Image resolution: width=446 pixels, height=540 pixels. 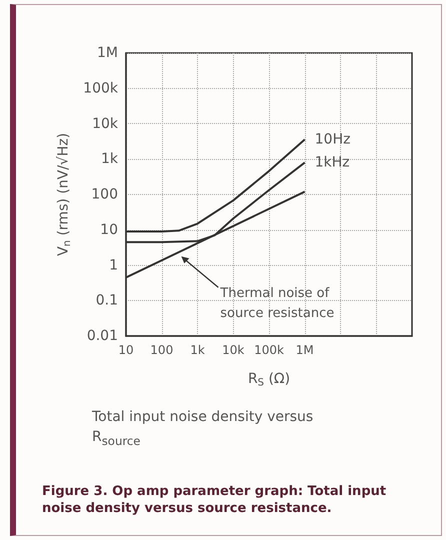 I want to click on y-tick-label: 1M, so click(x=107, y=53).